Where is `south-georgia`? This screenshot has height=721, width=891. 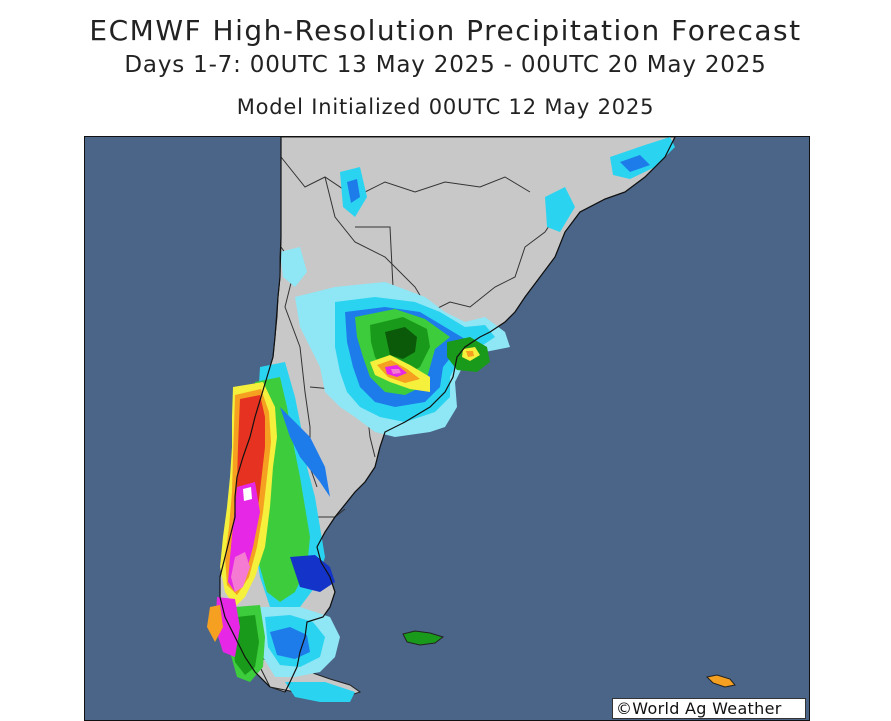 south-georgia is located at coordinates (720, 681).